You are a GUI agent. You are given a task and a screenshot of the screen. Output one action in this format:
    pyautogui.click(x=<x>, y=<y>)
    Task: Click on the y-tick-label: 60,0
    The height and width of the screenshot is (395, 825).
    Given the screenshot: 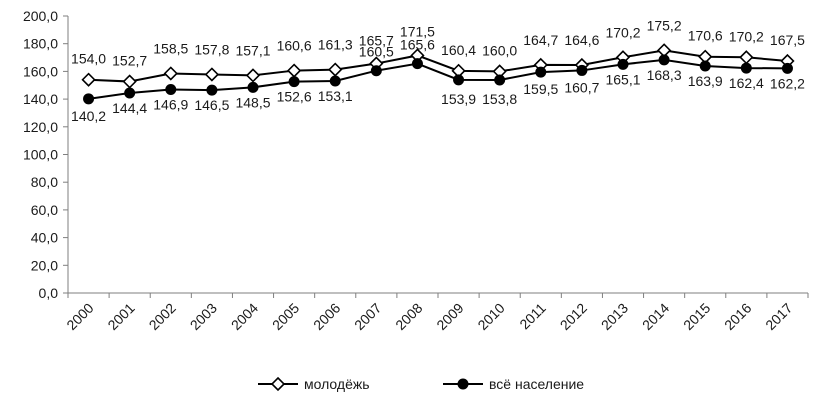 What is the action you would take?
    pyautogui.click(x=44, y=210)
    